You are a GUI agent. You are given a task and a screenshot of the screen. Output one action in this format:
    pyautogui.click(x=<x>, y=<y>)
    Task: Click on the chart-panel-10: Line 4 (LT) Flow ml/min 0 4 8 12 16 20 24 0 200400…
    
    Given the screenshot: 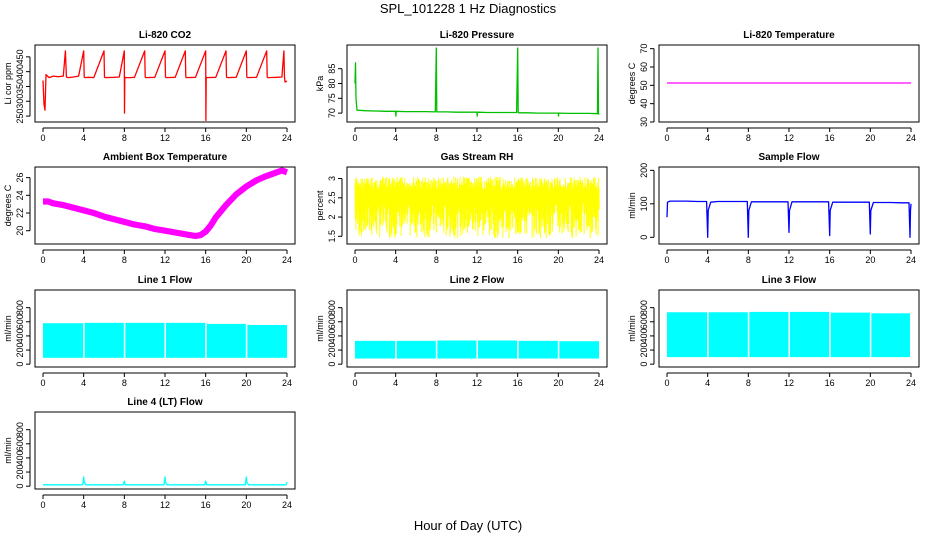 What is the action you would take?
    pyautogui.click(x=149, y=453)
    